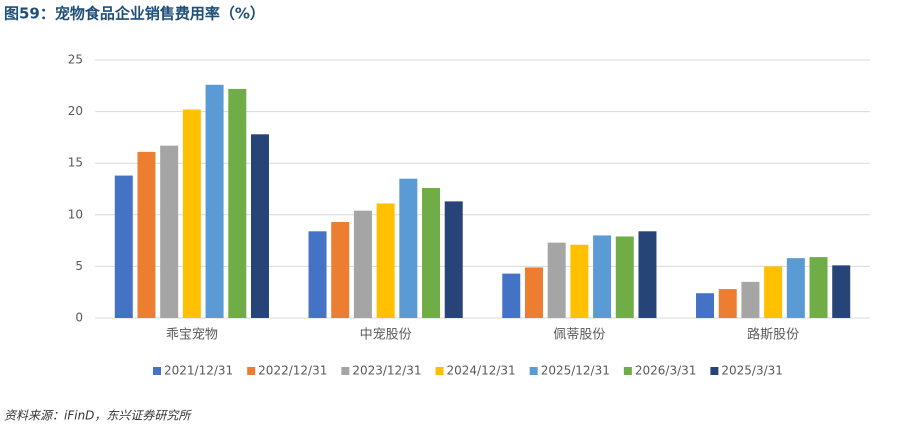  I want to click on x-tick-label: 中宠股份, so click(386, 335).